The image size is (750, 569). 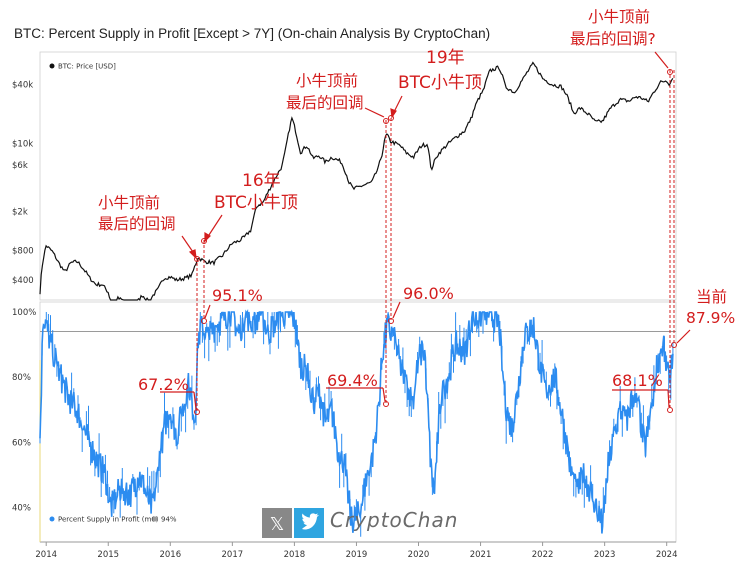 What do you see at coordinates (619, 17) in the screenshot?
I see `ann-2024-pullback-l1: 小牛顶前` at bounding box center [619, 17].